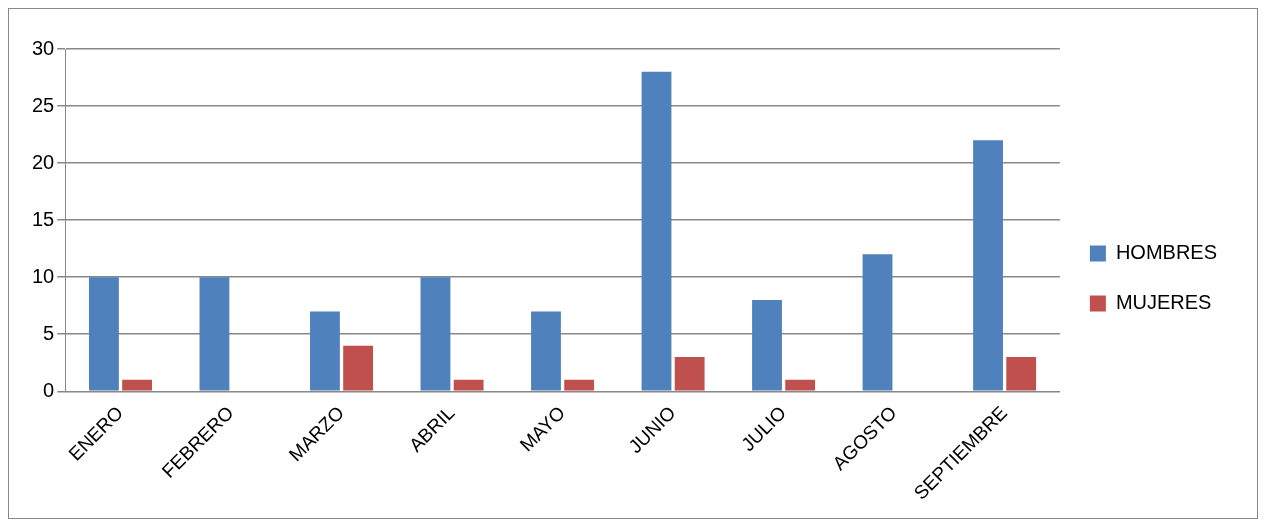 This screenshot has height=527, width=1266. Describe the element at coordinates (43, 275) in the screenshot. I see `y-tick-label: 10` at that location.